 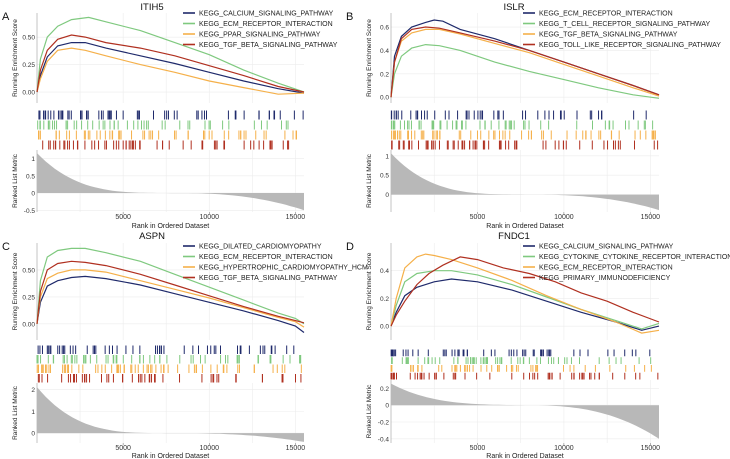 What do you see at coordinates (350, 247) in the screenshot?
I see `panel-letter: D` at bounding box center [350, 247].